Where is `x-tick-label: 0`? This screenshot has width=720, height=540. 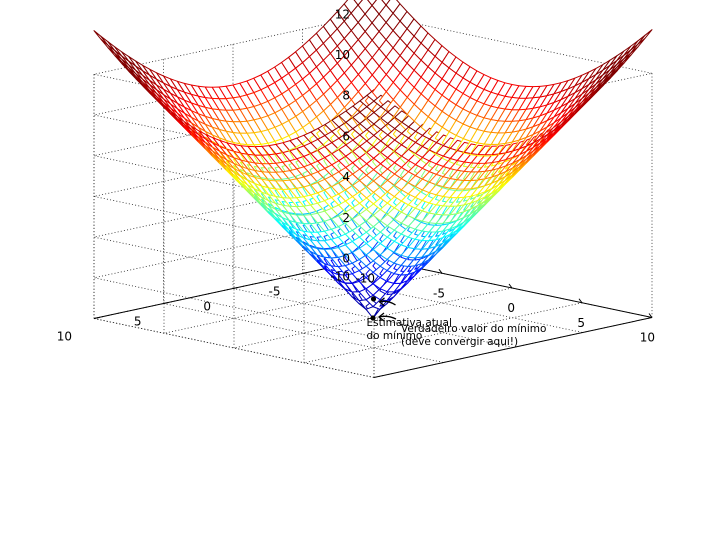 x-tick-label: 0 is located at coordinates (511, 308).